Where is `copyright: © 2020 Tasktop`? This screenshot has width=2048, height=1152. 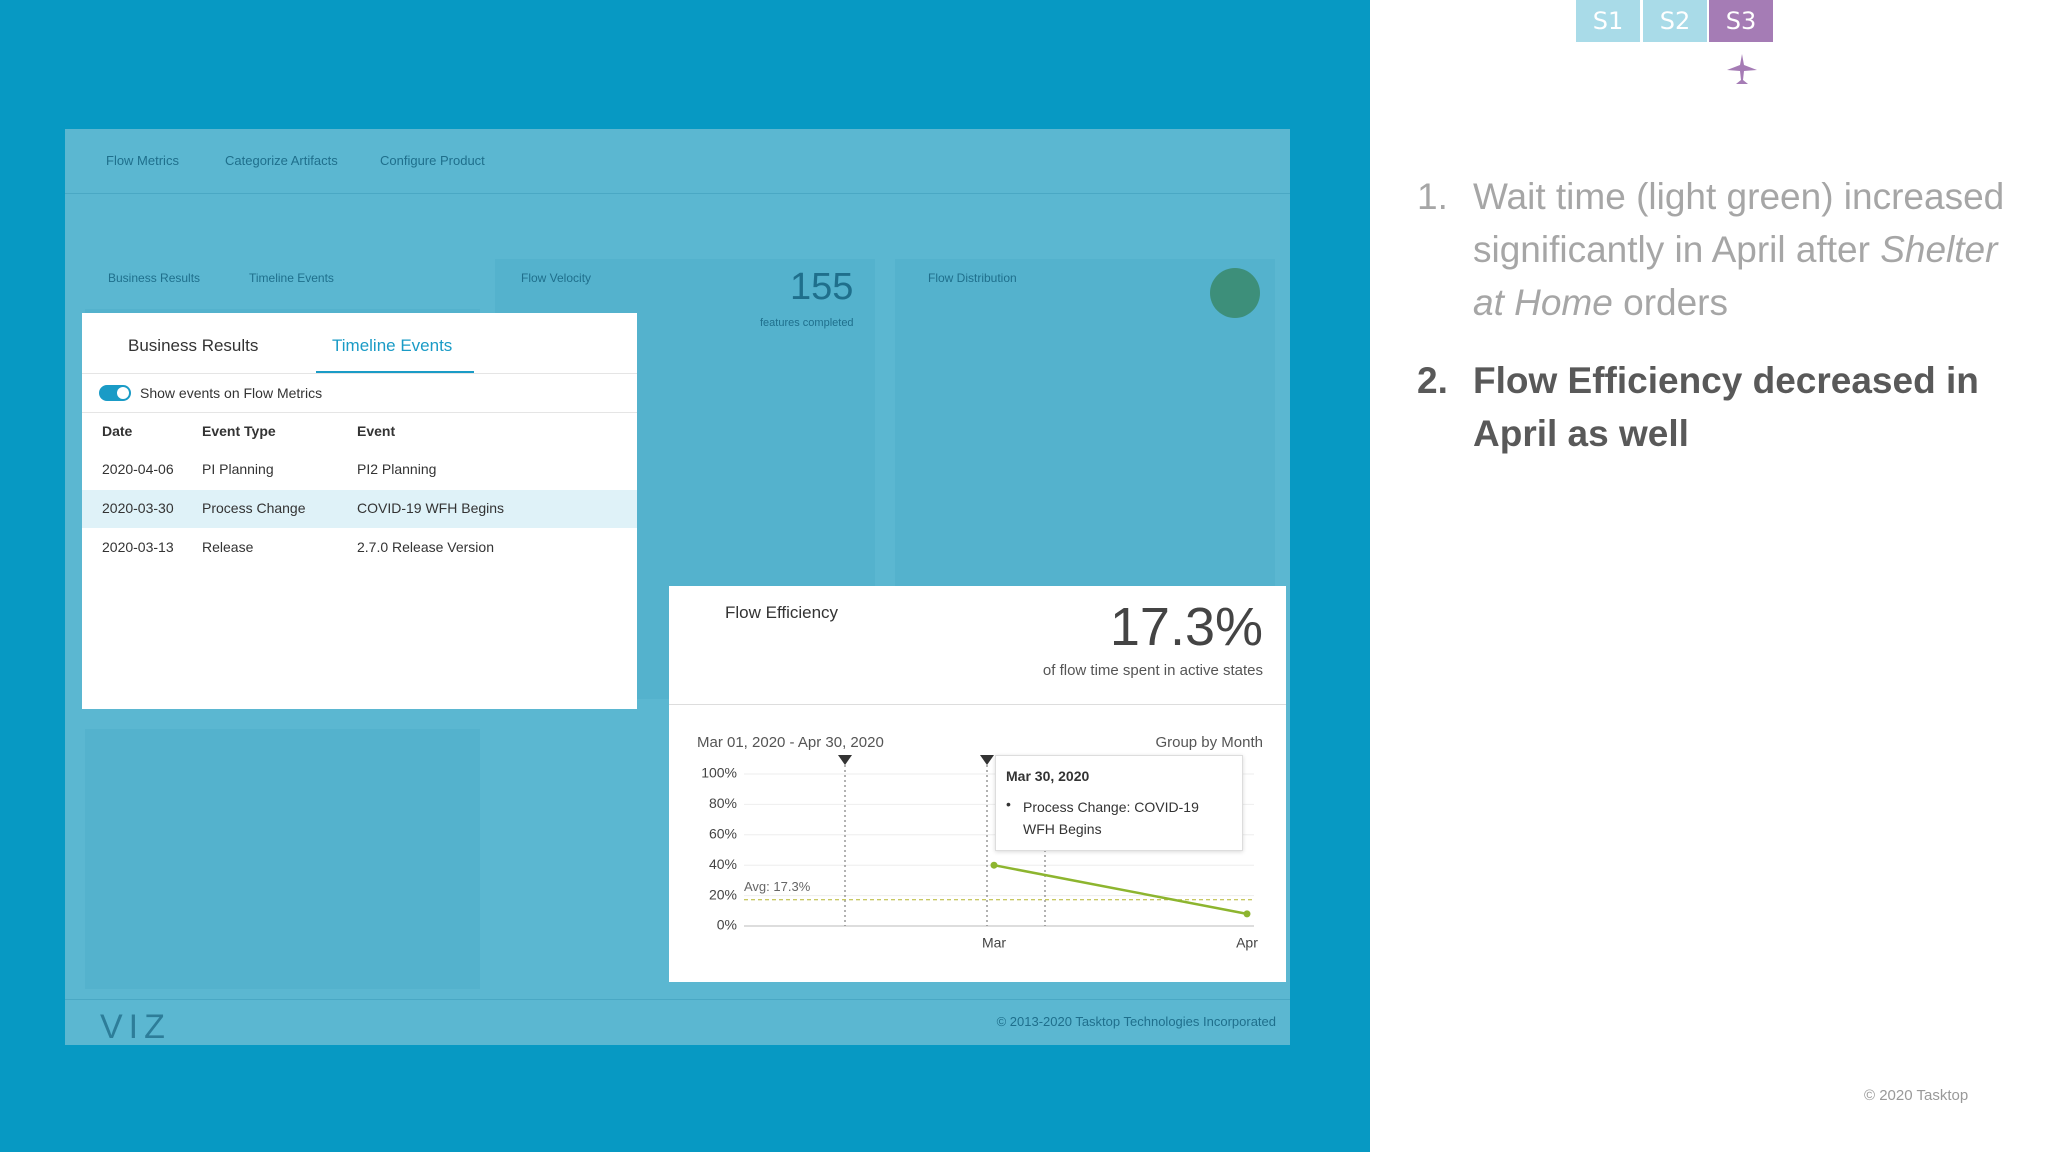 copyright: © 2020 Tasktop is located at coordinates (1916, 1095).